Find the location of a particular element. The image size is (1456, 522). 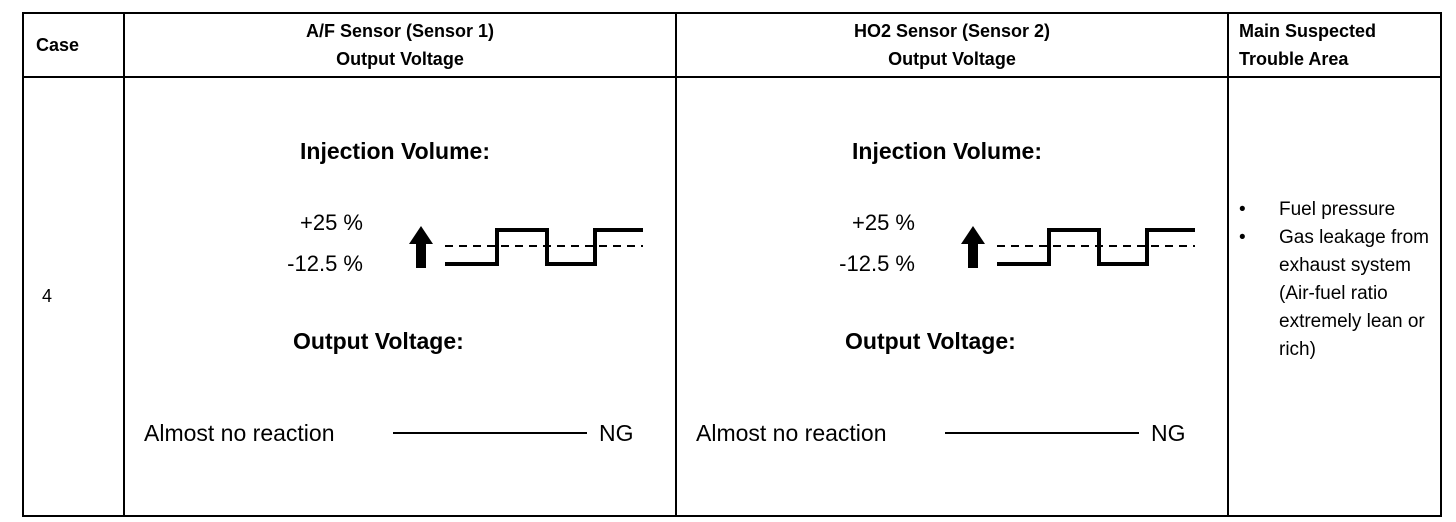

af-square-wave is located at coordinates (544, 247).